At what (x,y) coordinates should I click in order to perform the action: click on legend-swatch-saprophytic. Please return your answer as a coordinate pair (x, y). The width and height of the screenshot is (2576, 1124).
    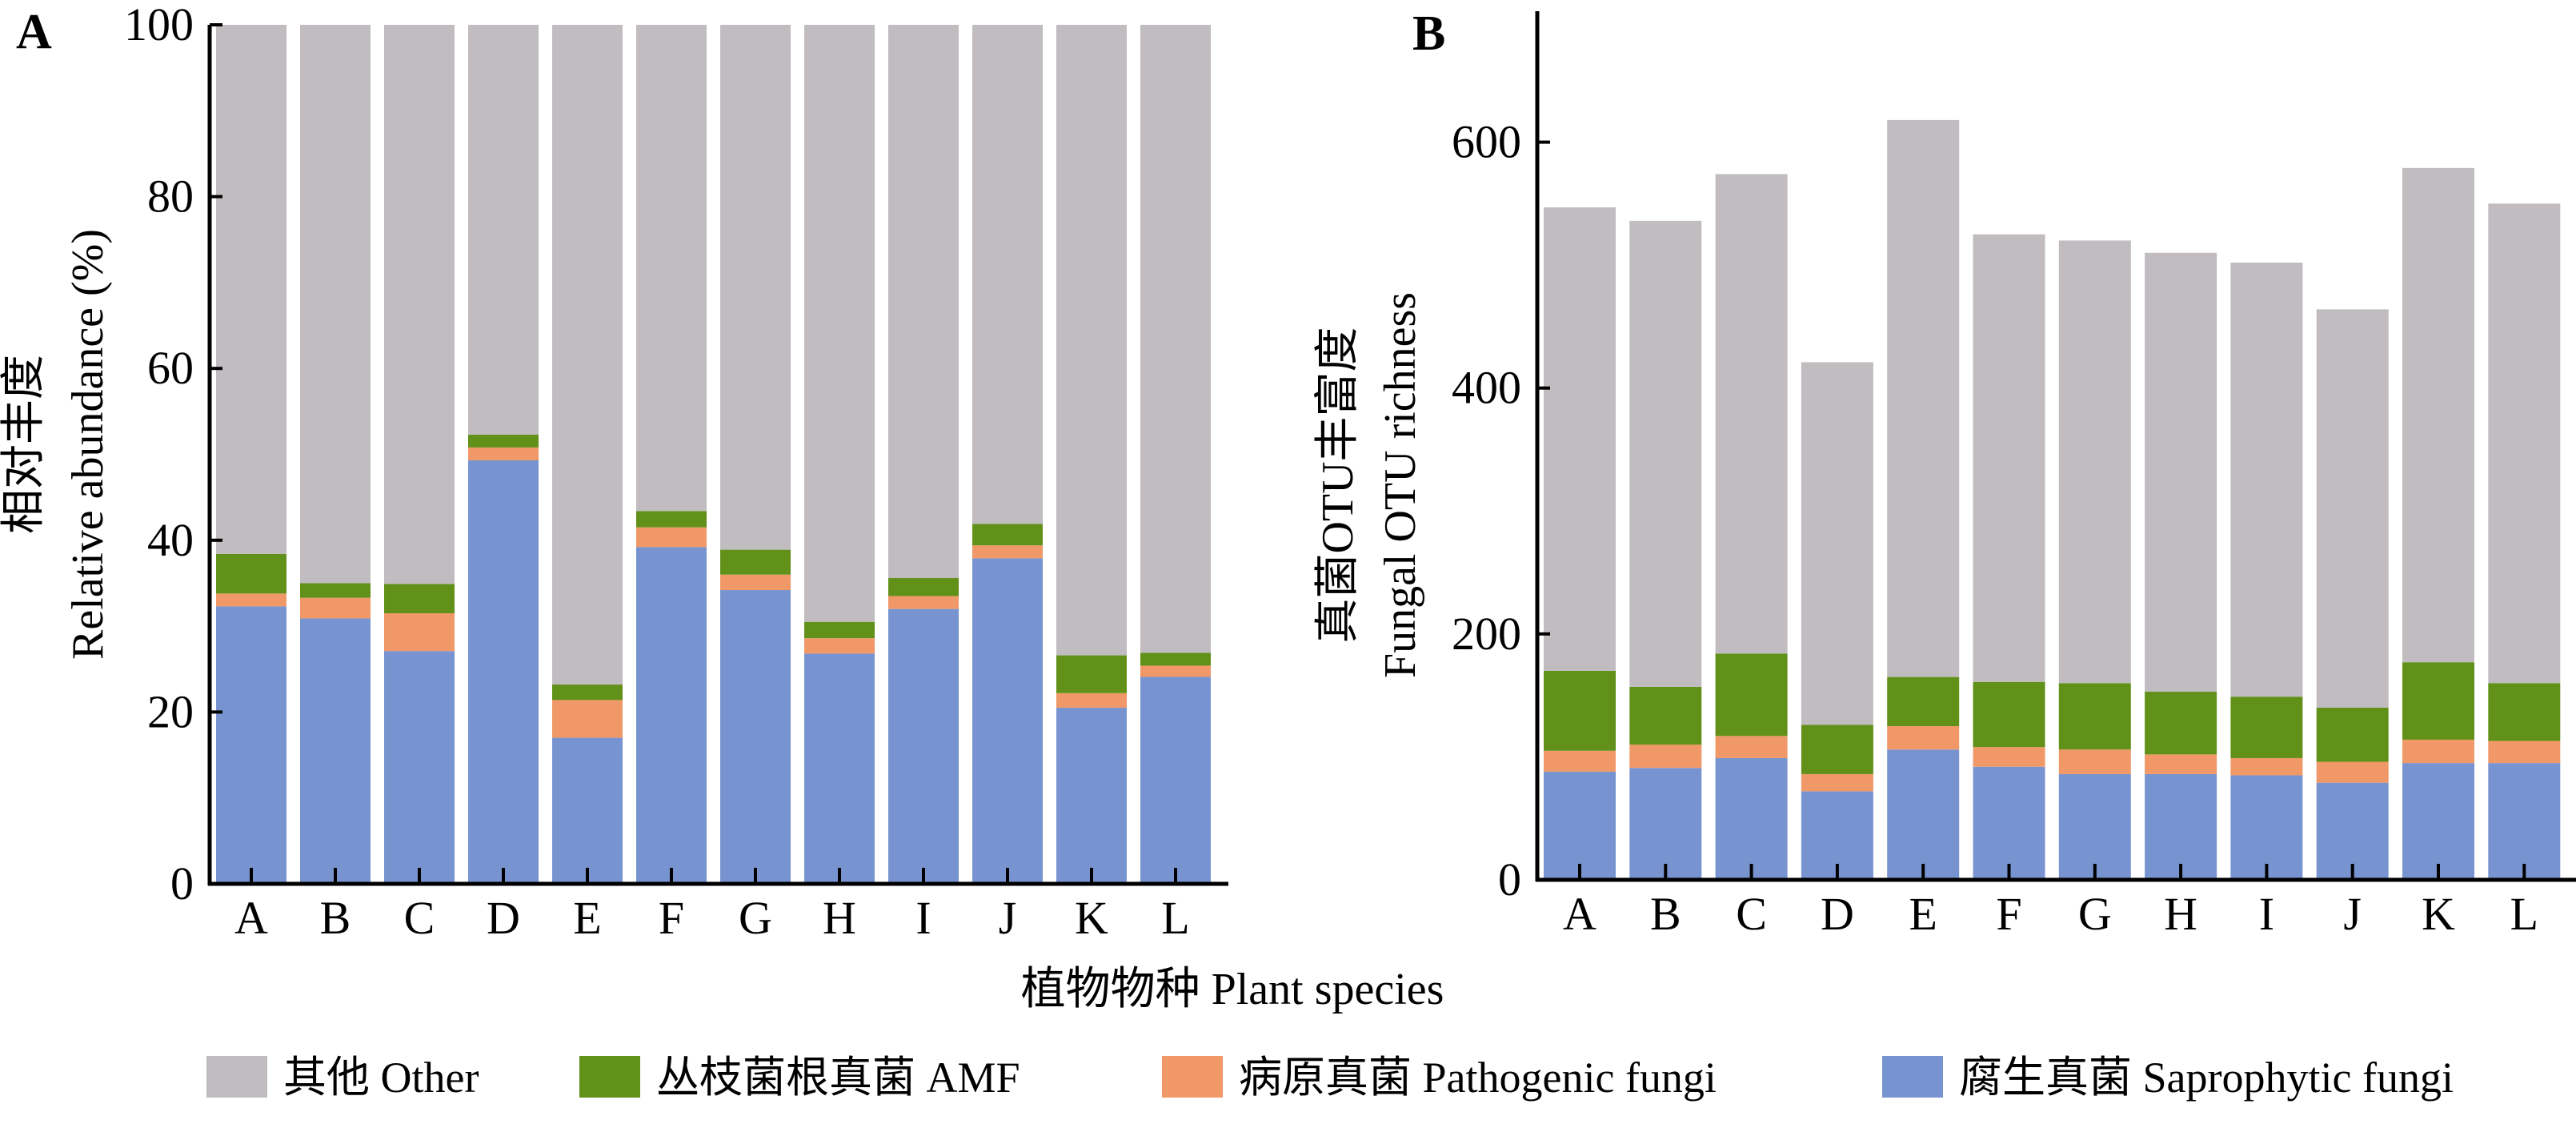
    Looking at the image, I should click on (1912, 1077).